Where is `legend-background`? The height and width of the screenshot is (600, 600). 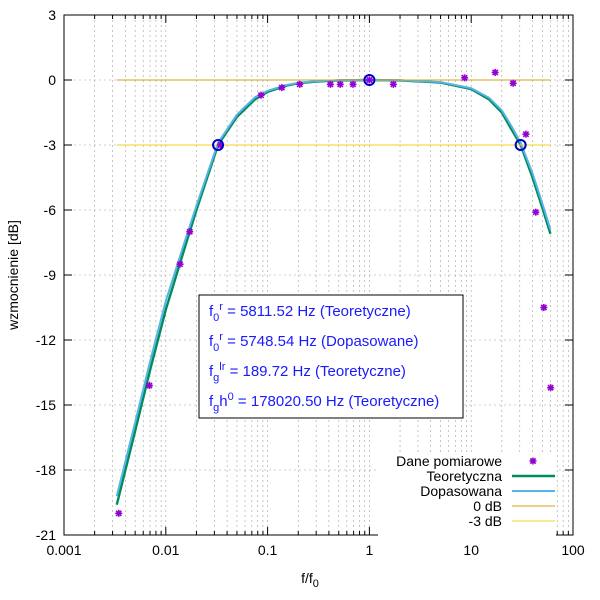
legend-background is located at coordinates (467, 494).